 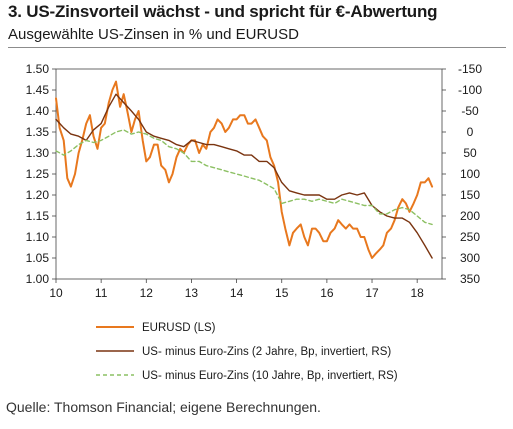 I want to click on right-axis-tick-label: 100, so click(x=470, y=174).